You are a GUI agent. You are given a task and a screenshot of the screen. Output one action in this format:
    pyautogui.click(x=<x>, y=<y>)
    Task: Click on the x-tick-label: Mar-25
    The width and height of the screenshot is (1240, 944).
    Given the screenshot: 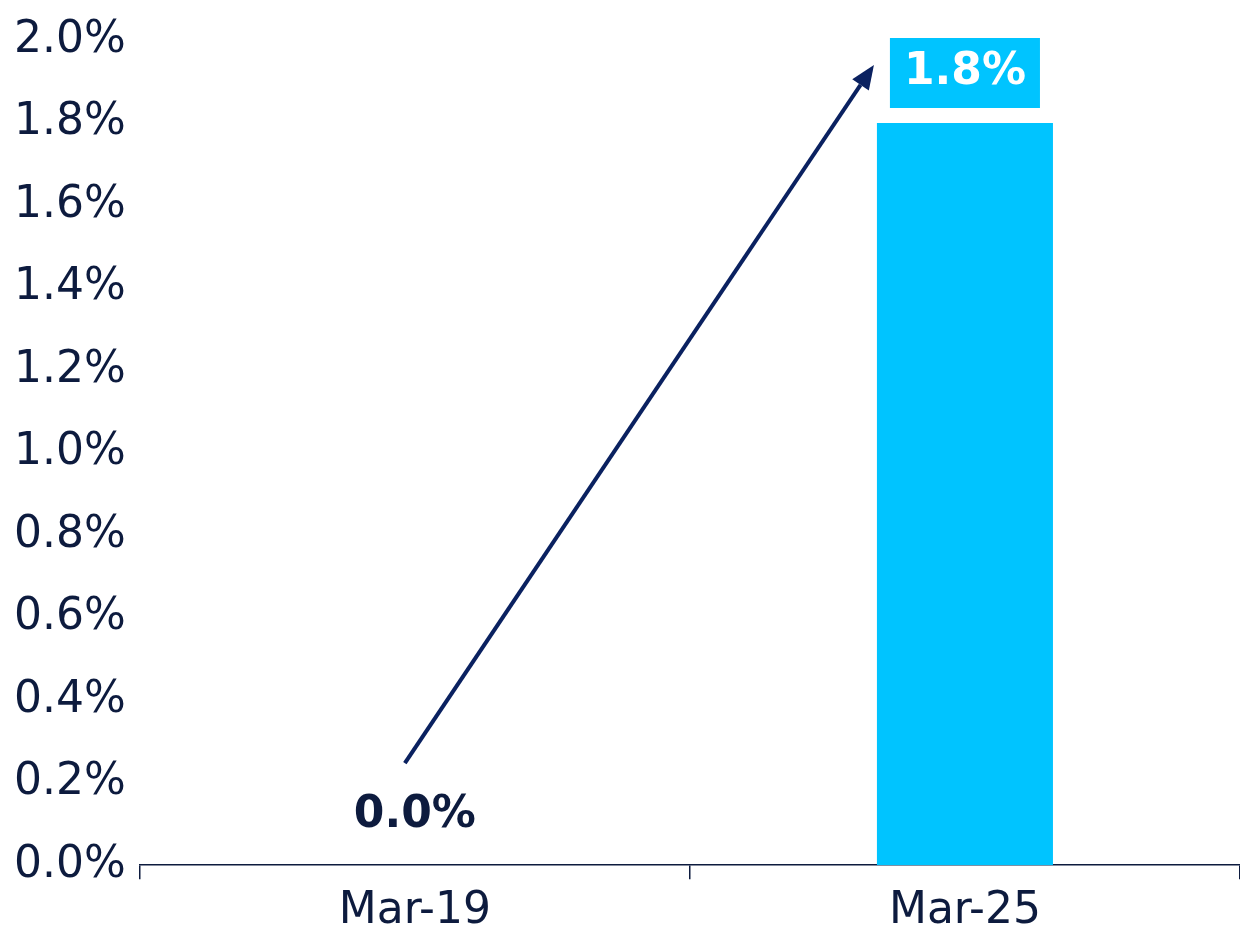 What is the action you would take?
    pyautogui.click(x=964, y=908)
    